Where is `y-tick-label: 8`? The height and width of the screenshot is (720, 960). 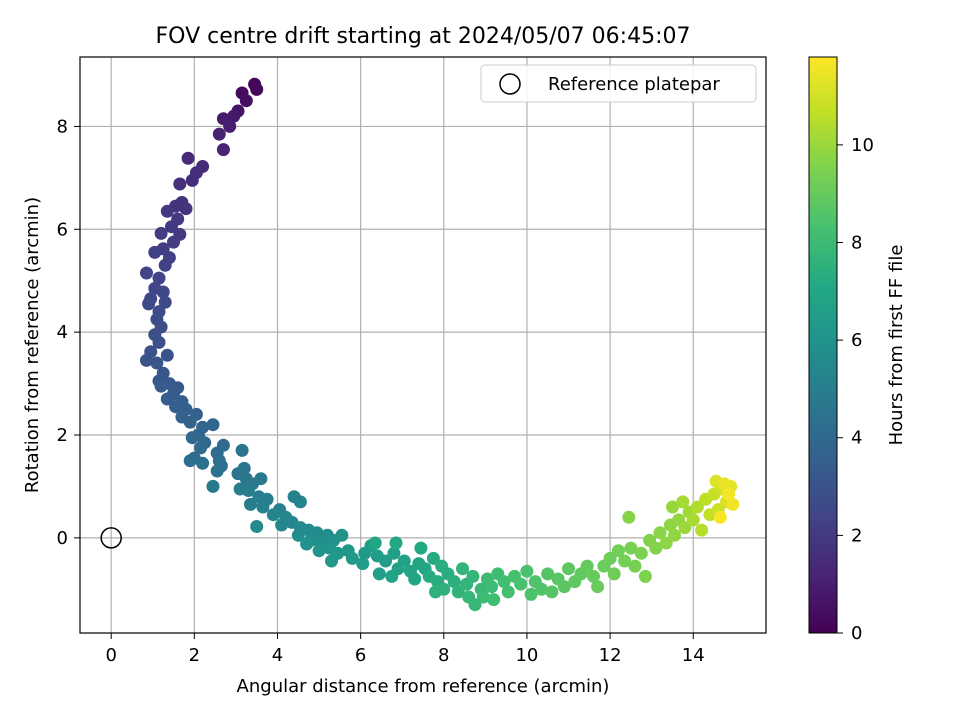
y-tick-label: 8 is located at coordinates (62, 126).